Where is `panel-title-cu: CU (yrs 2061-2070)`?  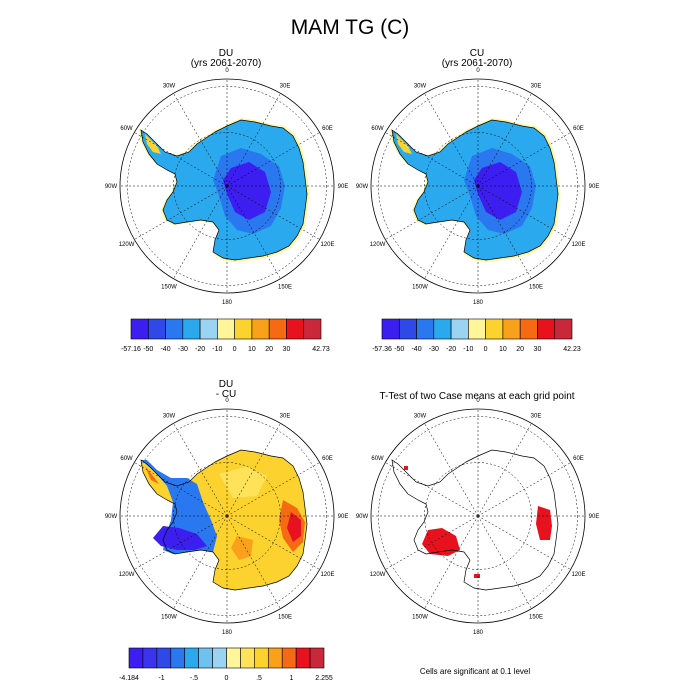
panel-title-cu: CU (yrs 2061-2070) is located at coordinates (477, 59).